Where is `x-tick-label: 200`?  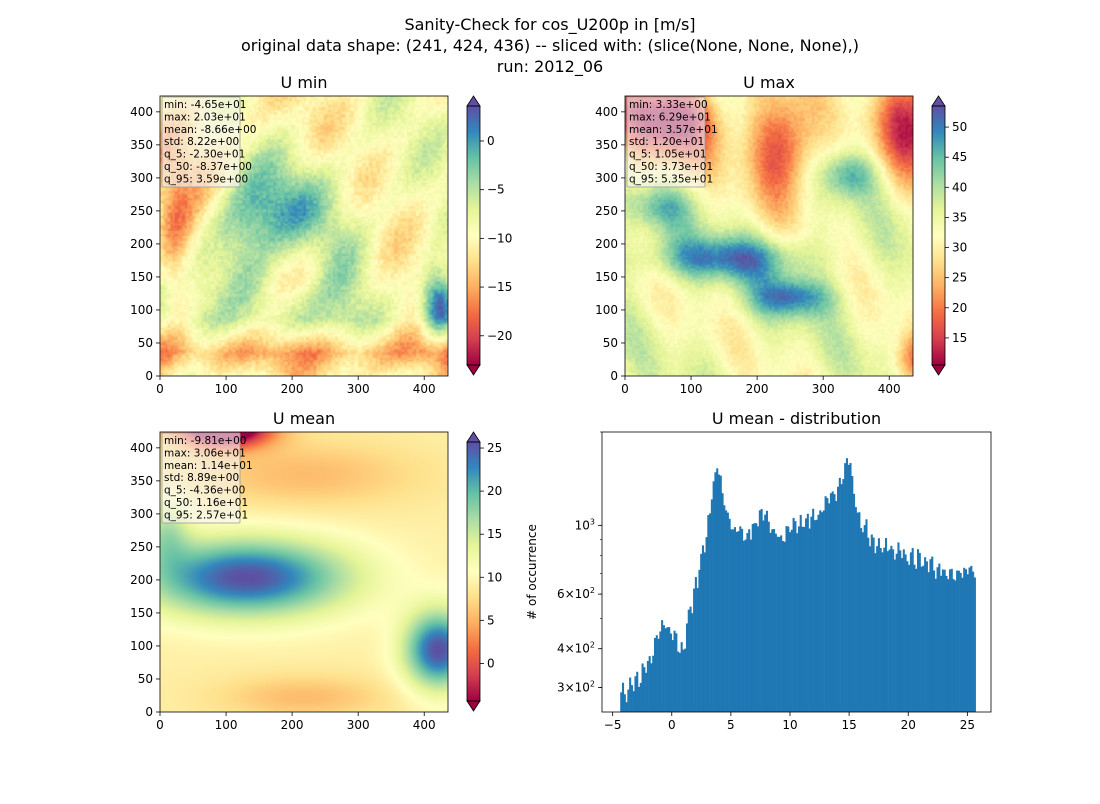
x-tick-label: 200 is located at coordinates (757, 389).